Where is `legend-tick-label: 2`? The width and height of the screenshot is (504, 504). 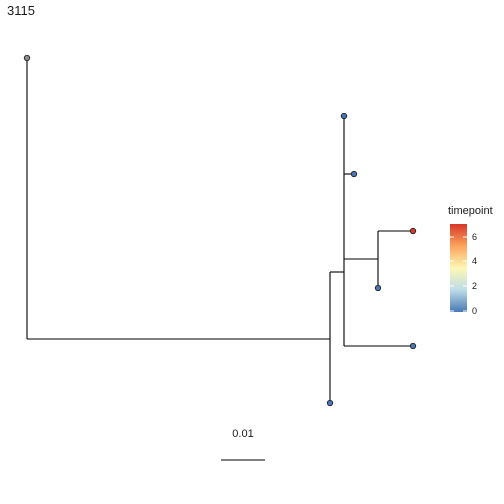 legend-tick-label: 2 is located at coordinates (475, 286).